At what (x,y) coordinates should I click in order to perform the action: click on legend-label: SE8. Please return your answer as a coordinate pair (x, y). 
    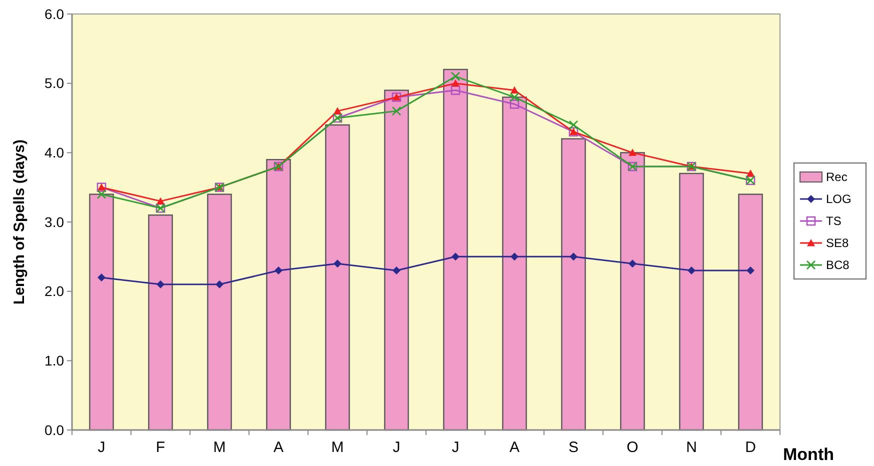
    Looking at the image, I should click on (838, 243).